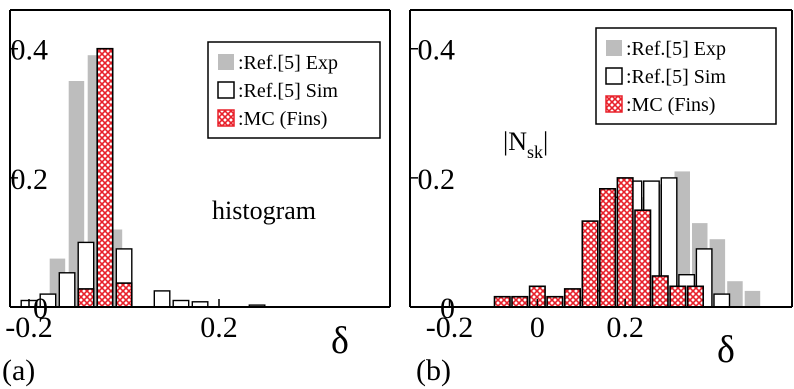 This screenshot has height=389, width=794. What do you see at coordinates (433, 370) in the screenshot?
I see `panel-label: (b)` at bounding box center [433, 370].